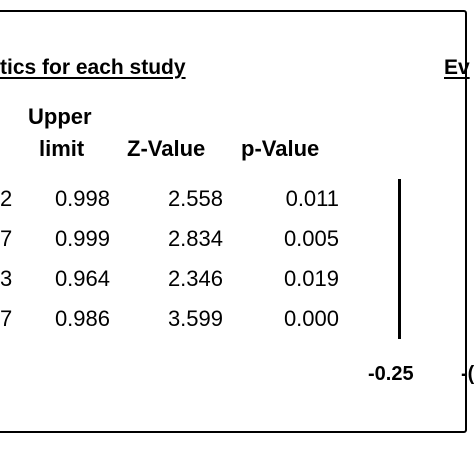  I want to click on upper-limit-header-line1: Upper, so click(60, 116).